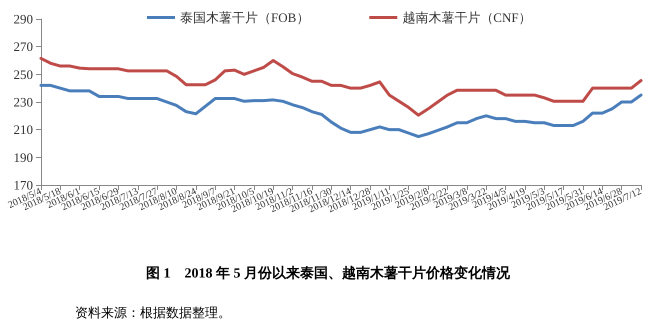  What do you see at coordinates (23, 102) in the screenshot?
I see `y-tick-label: 230` at bounding box center [23, 102].